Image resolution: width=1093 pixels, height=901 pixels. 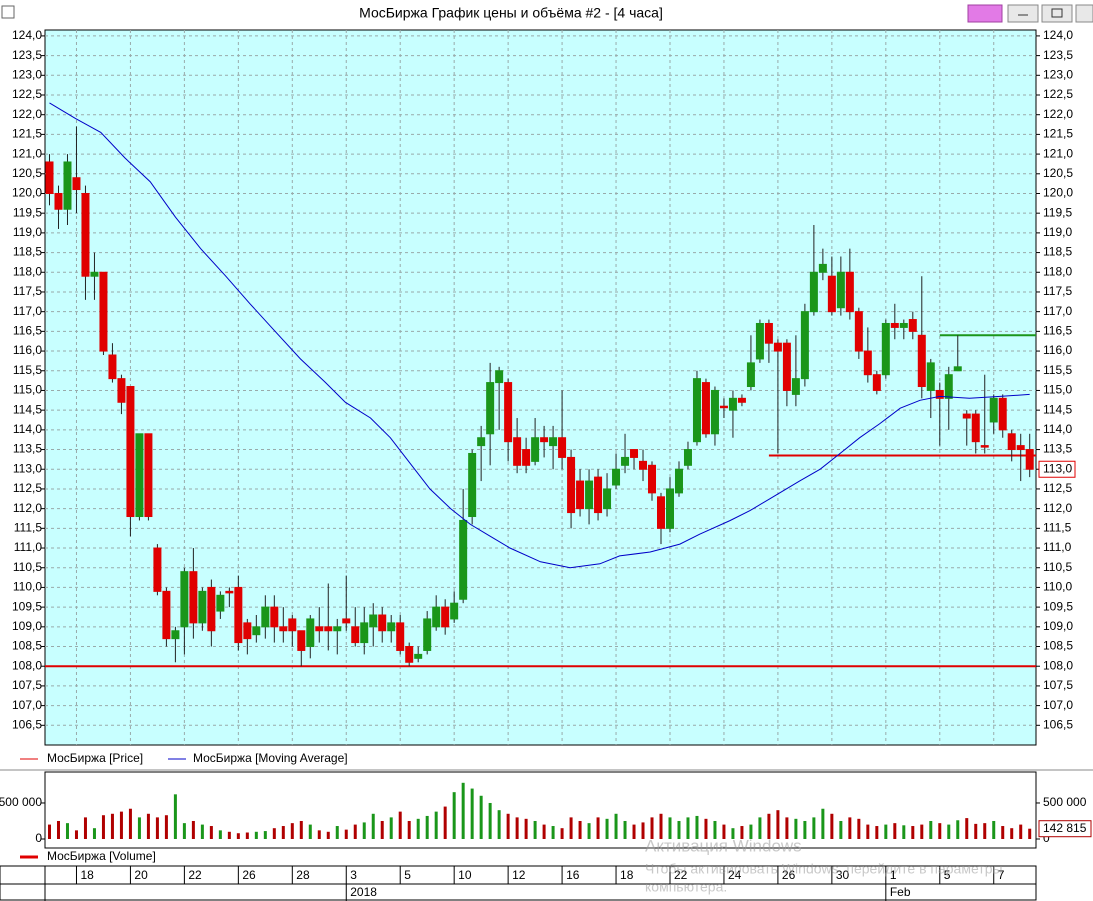 What do you see at coordinates (1058, 646) in the screenshot?
I see `y-tick-label: 108,5` at bounding box center [1058, 646].